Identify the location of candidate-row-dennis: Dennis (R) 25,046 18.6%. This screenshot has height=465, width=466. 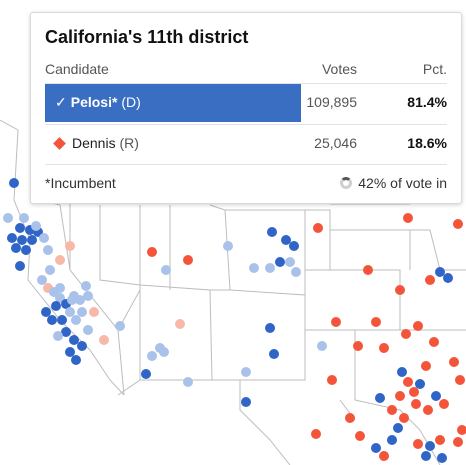
(246, 144).